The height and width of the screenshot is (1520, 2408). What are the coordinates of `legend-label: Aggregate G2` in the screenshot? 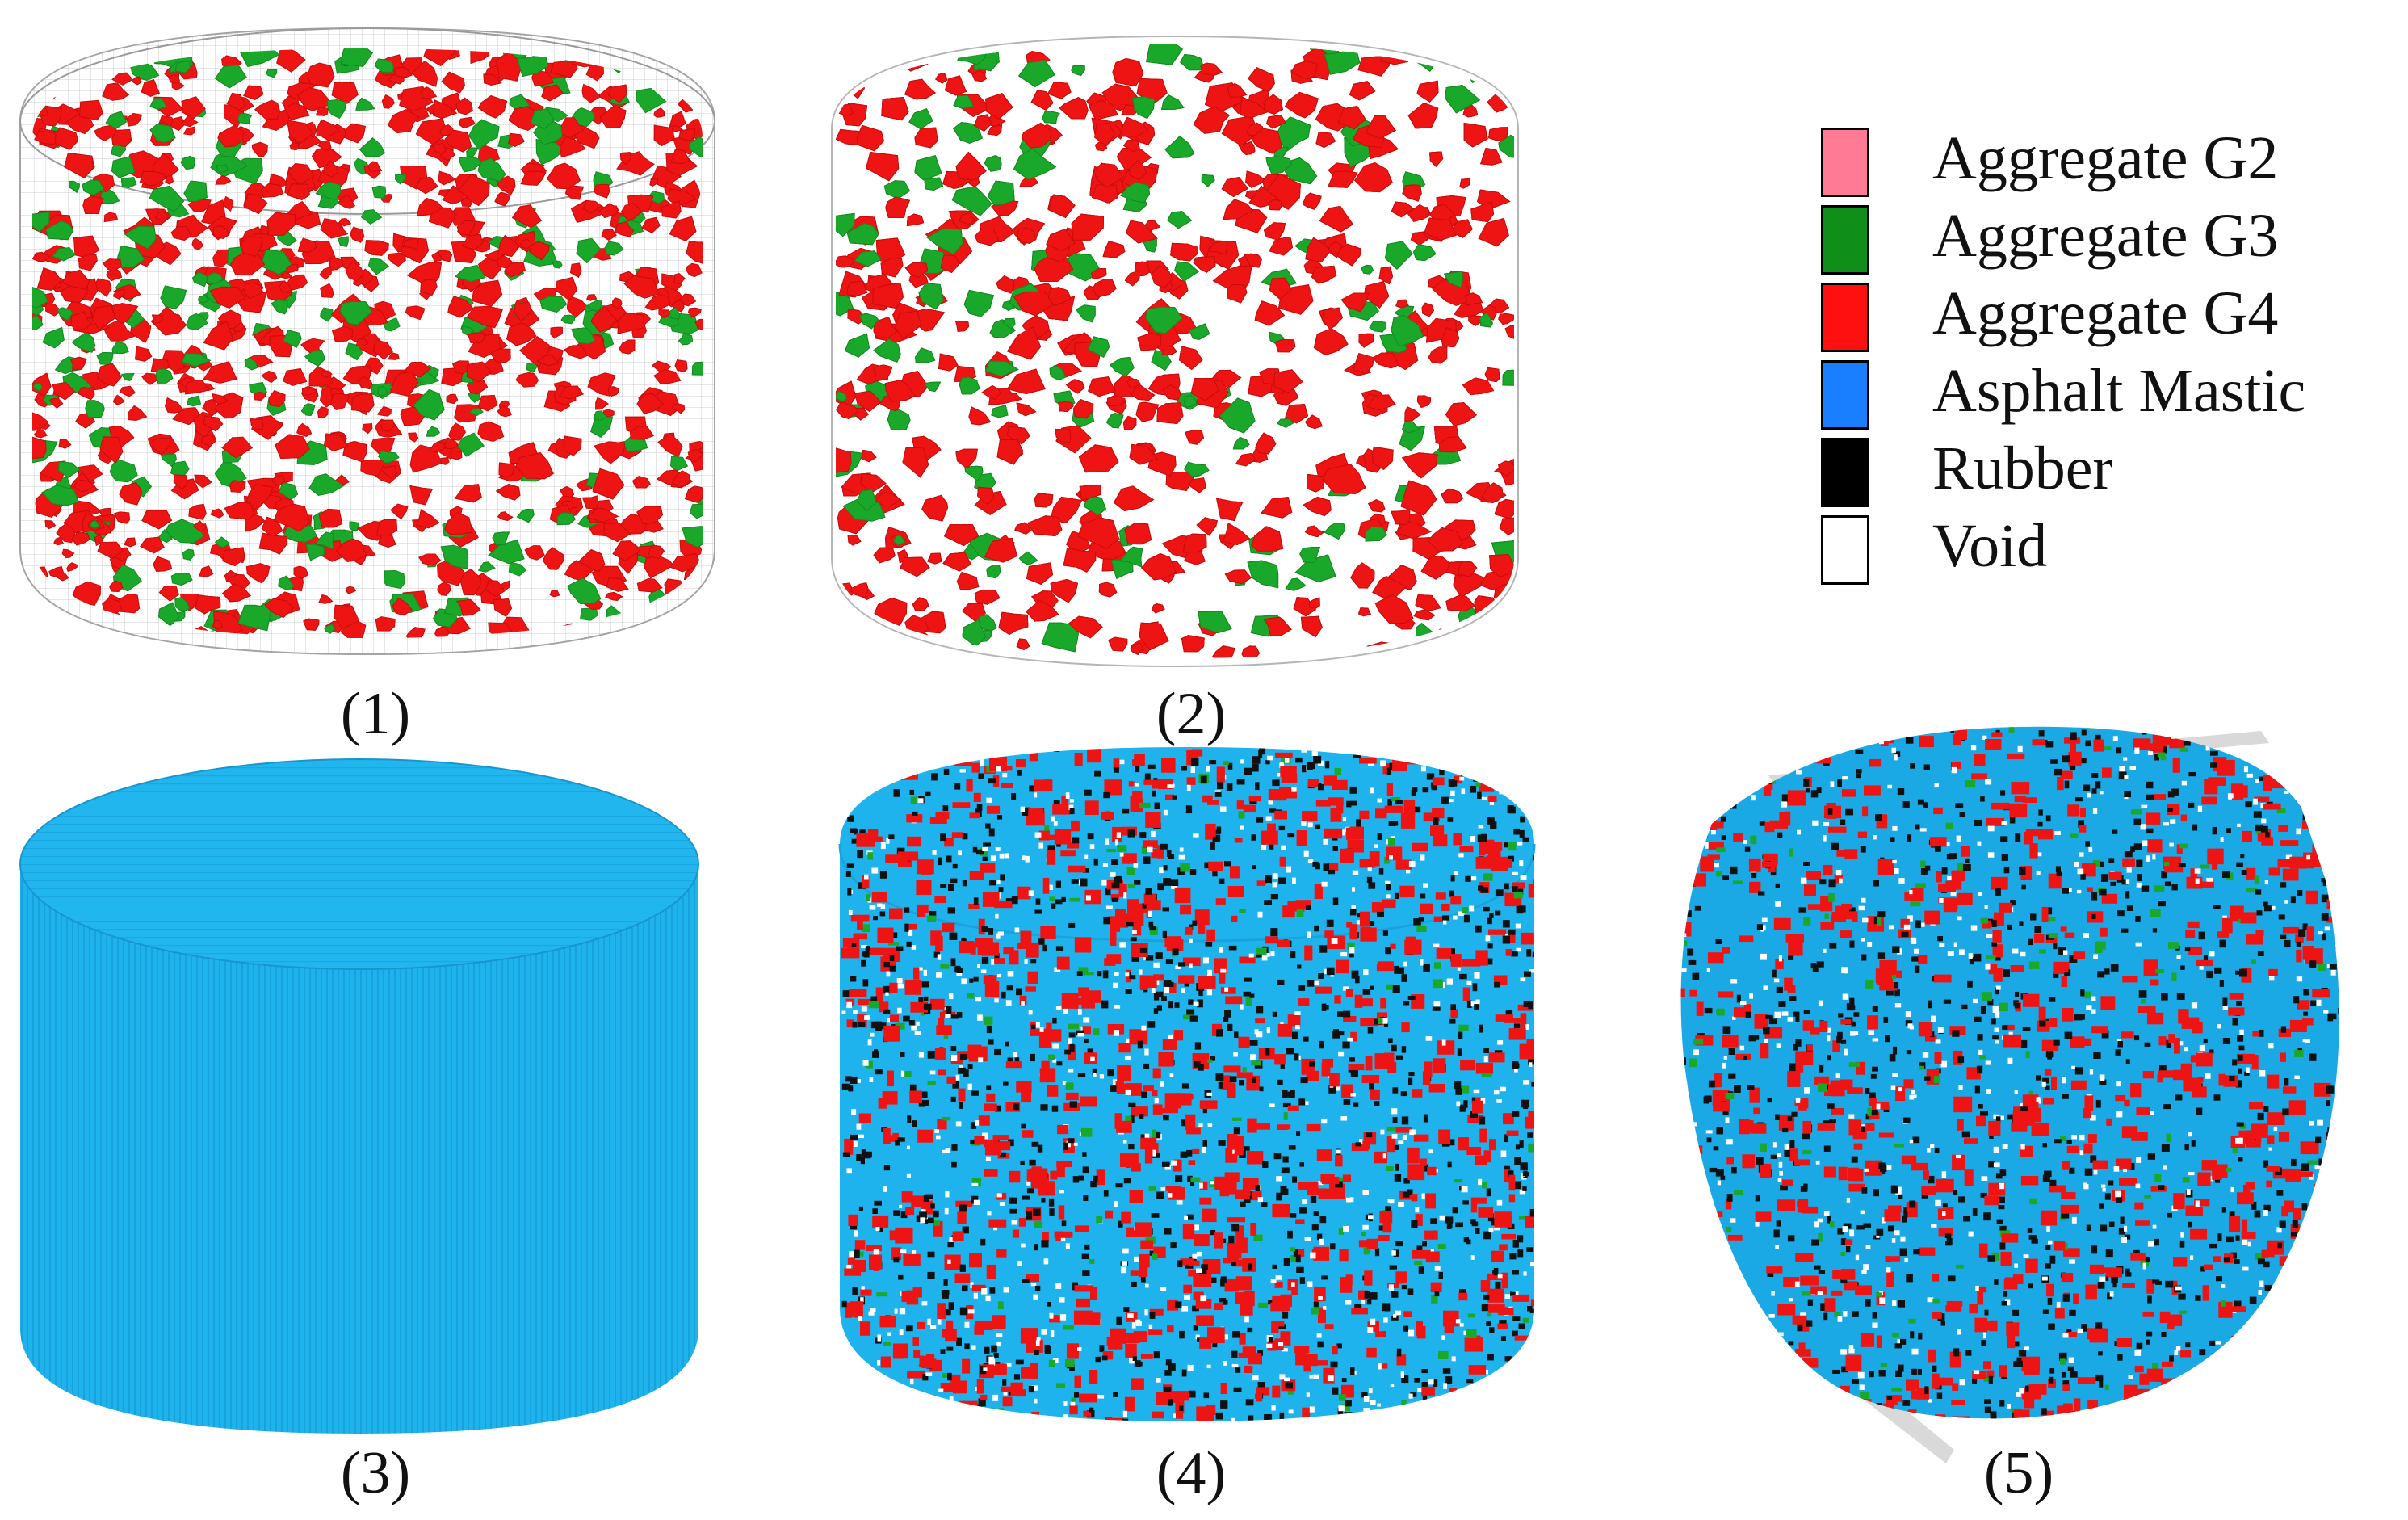 It's located at (2105, 158).